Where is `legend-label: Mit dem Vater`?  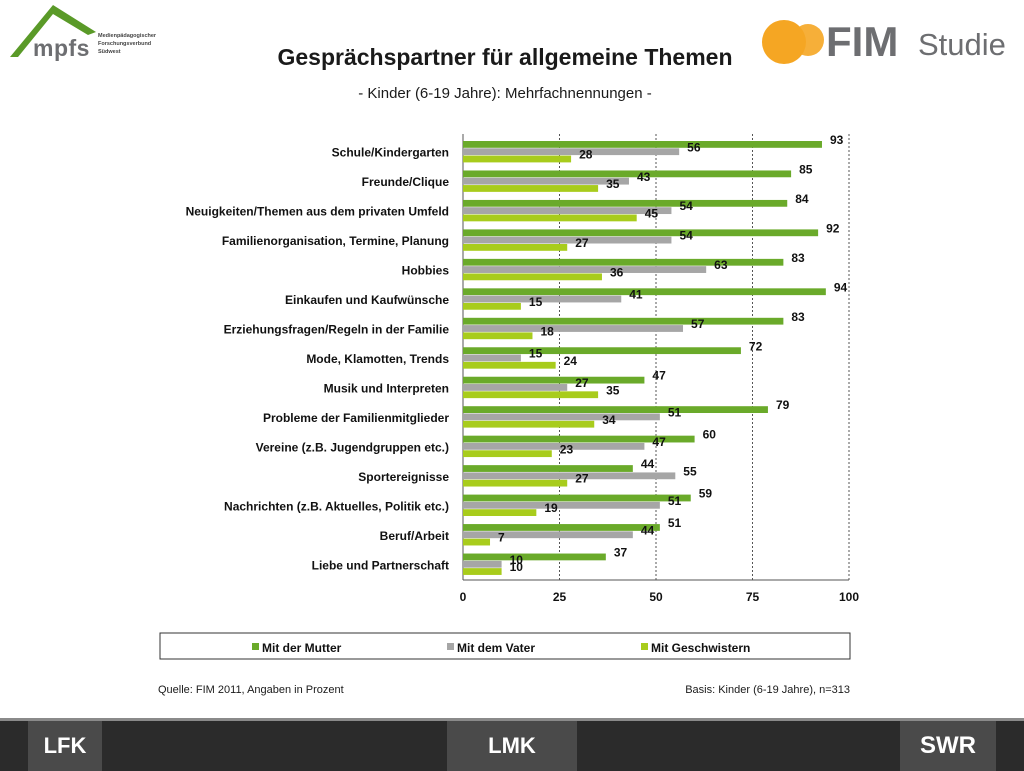 legend-label: Mit dem Vater is located at coordinates (496, 648).